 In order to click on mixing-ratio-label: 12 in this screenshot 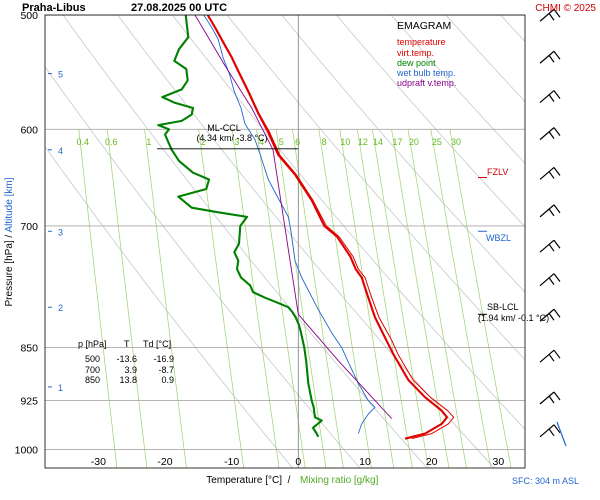, I will do `click(363, 142)`.